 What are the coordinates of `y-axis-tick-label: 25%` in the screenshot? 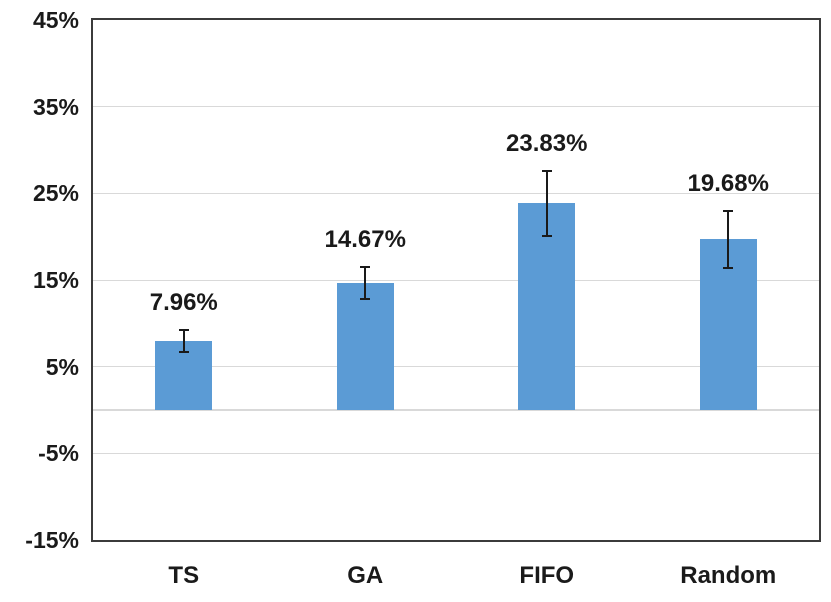 It's located at (55, 193).